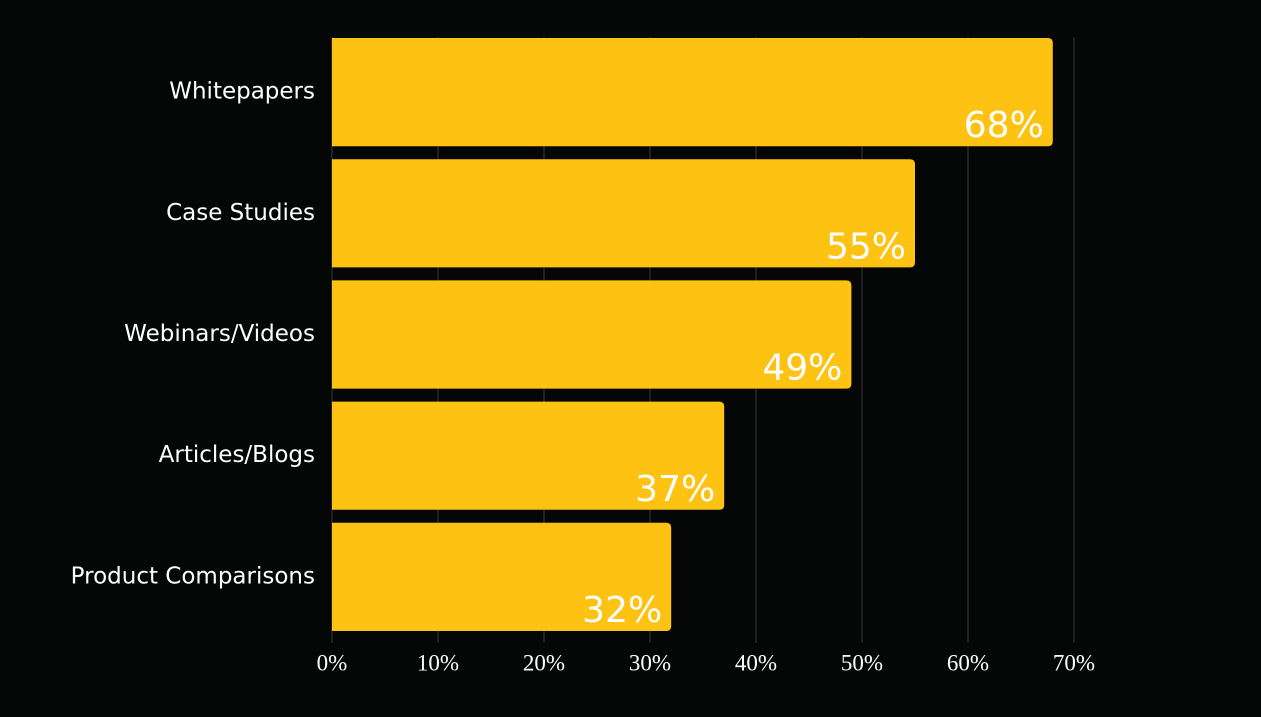 The height and width of the screenshot is (717, 1261). Describe the element at coordinates (240, 213) in the screenshot. I see `category-label: Case Studies` at that location.